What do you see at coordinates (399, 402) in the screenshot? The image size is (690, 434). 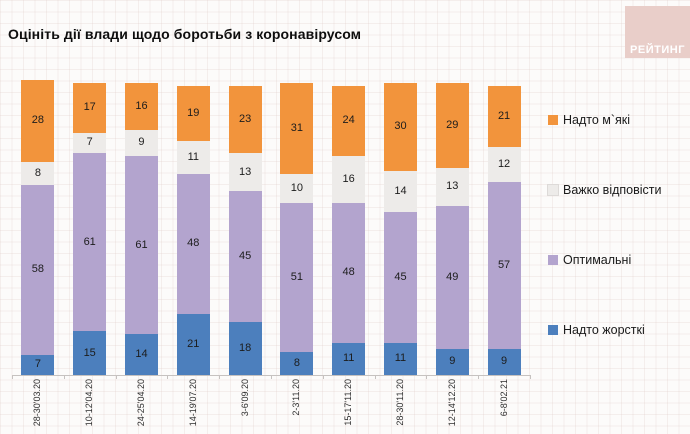 I see `x-axis-label: 28-30'11.20` at bounding box center [399, 402].